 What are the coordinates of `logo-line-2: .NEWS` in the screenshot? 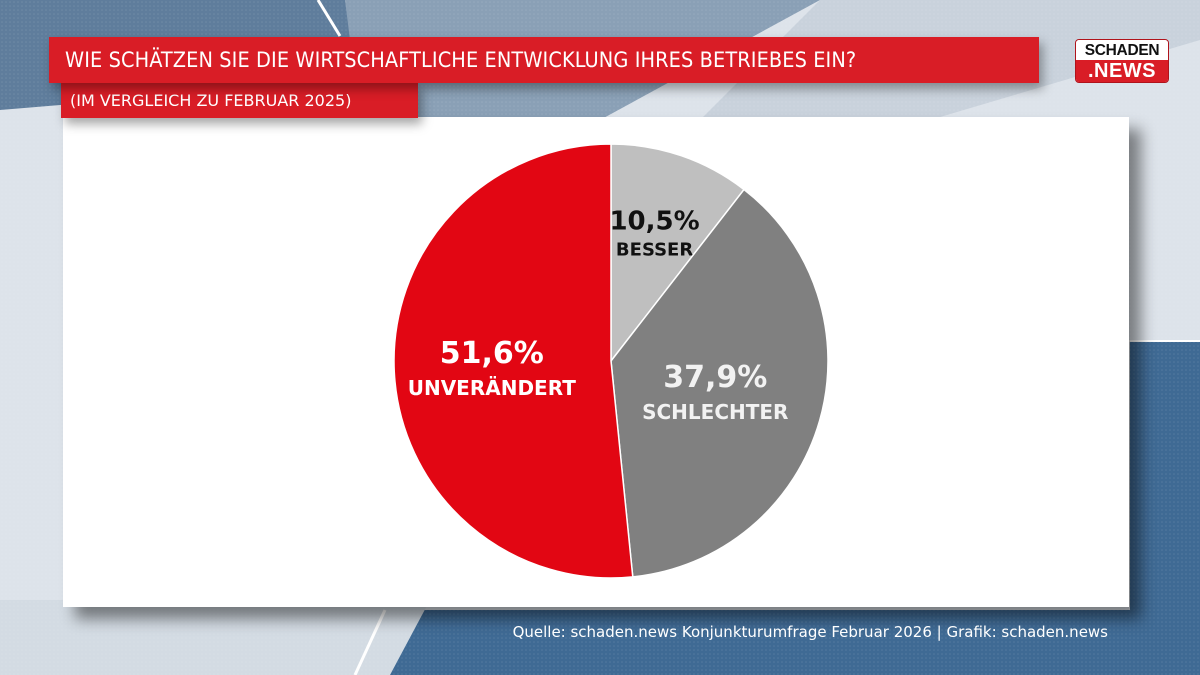 It's located at (1122, 71).